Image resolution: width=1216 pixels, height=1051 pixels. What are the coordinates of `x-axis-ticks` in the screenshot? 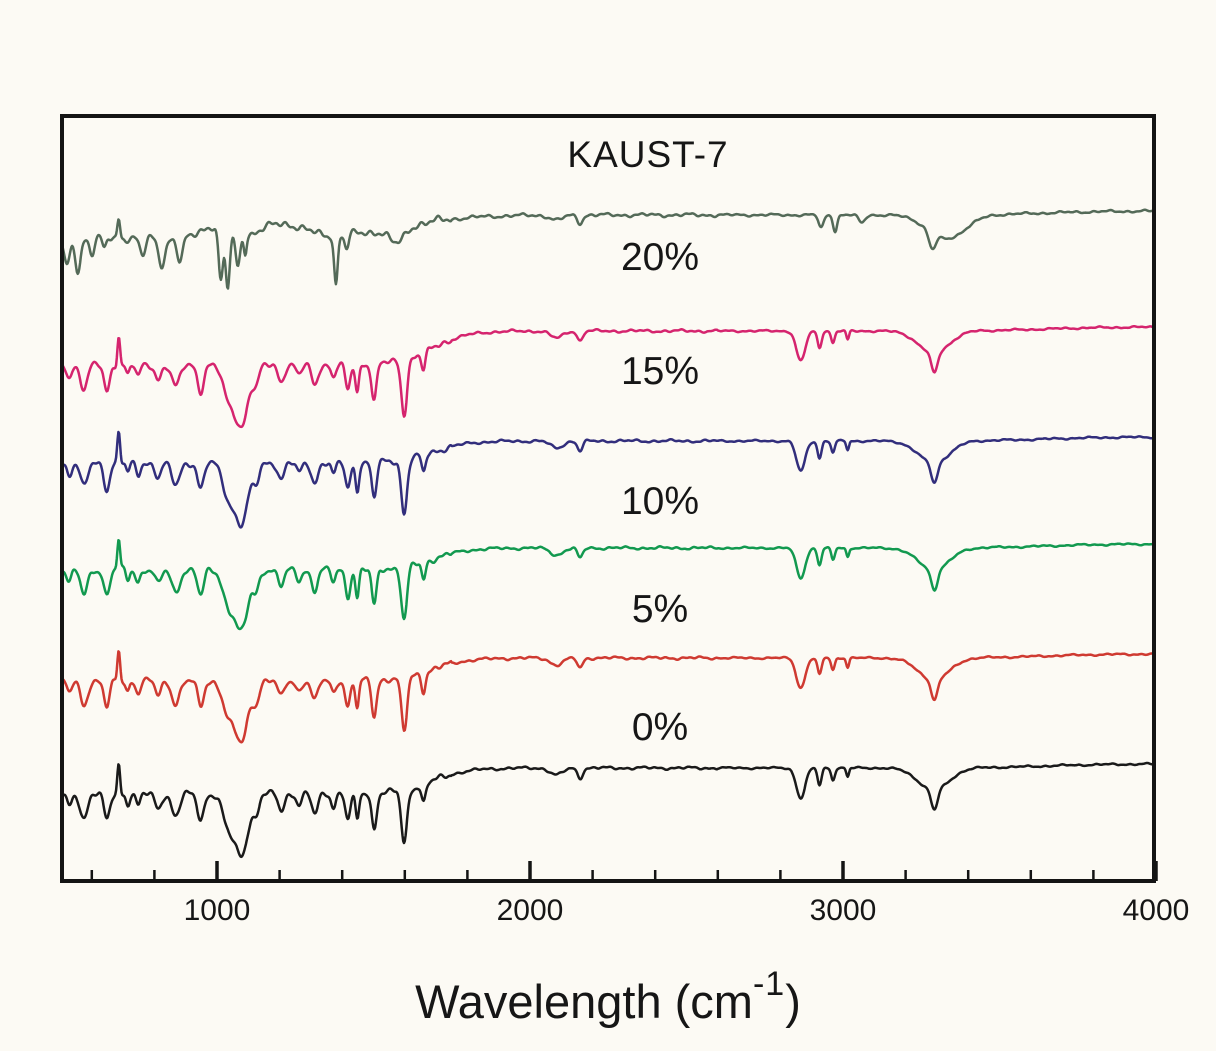 It's located at (624, 871).